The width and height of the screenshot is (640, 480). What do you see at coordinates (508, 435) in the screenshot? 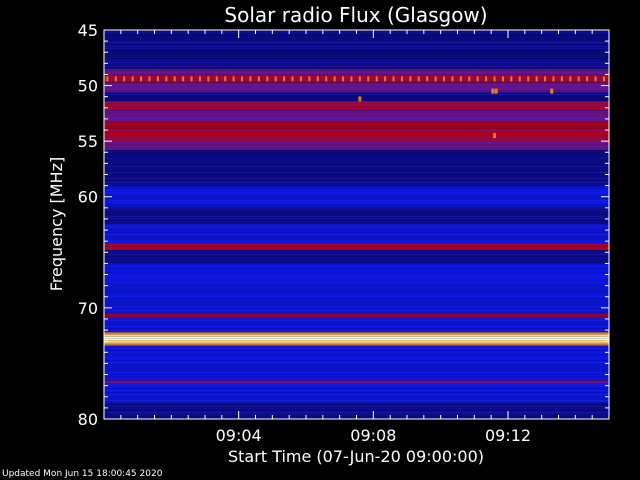
I see `x-tick-label: 09:12` at bounding box center [508, 435].